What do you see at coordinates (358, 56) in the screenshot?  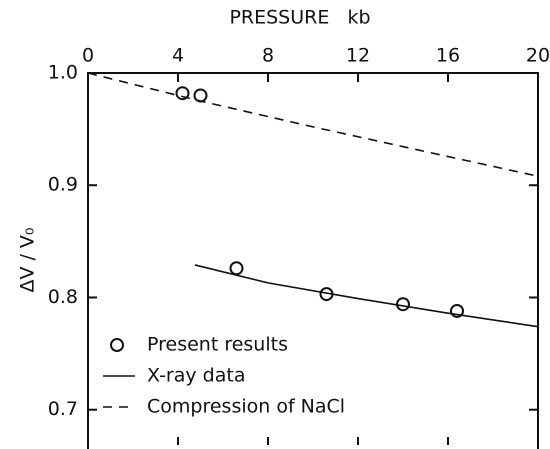 I see `x-tick-label: 12` at bounding box center [358, 56].